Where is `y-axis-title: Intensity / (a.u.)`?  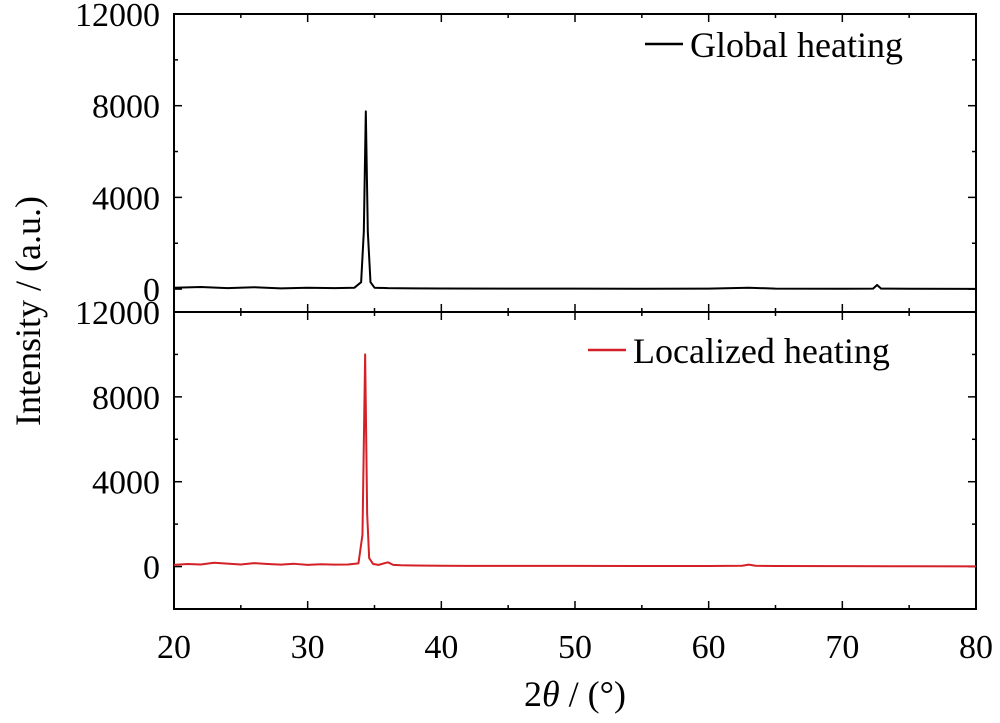 y-axis-title: Intensity / (a.u.) is located at coordinates (28, 311).